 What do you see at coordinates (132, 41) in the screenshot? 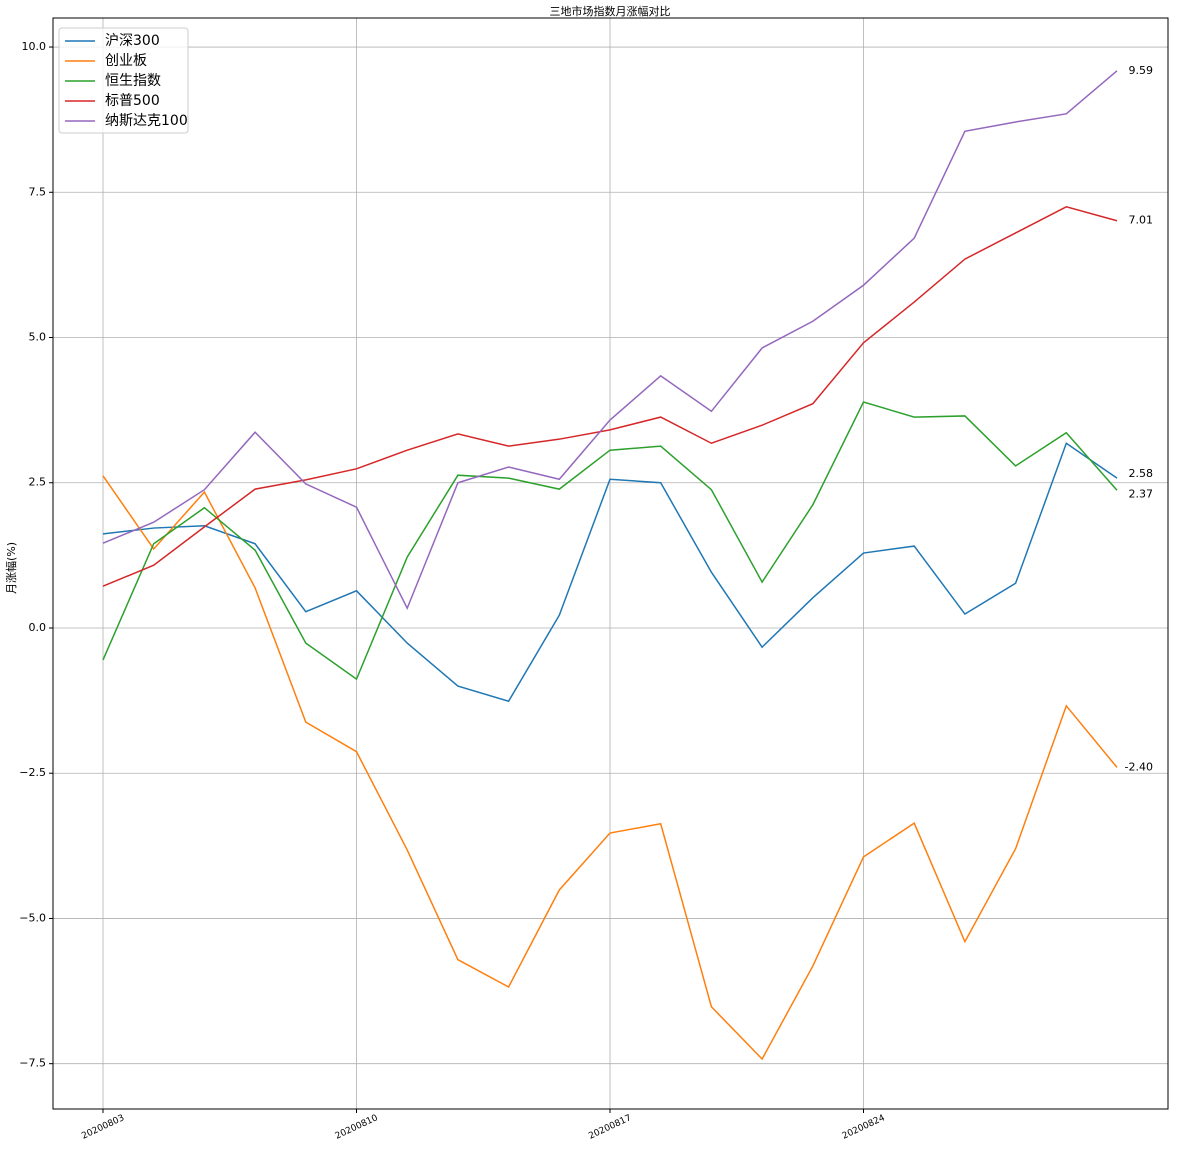
I see `legend-label: 沪深300` at bounding box center [132, 41].